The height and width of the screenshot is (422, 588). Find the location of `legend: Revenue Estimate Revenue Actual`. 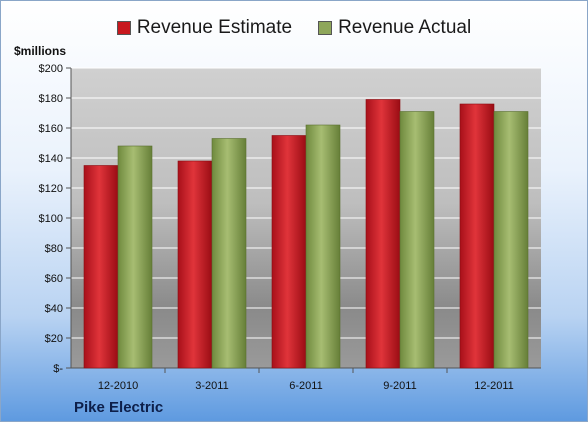

legend: Revenue Estimate Revenue Actual is located at coordinates (294, 28).